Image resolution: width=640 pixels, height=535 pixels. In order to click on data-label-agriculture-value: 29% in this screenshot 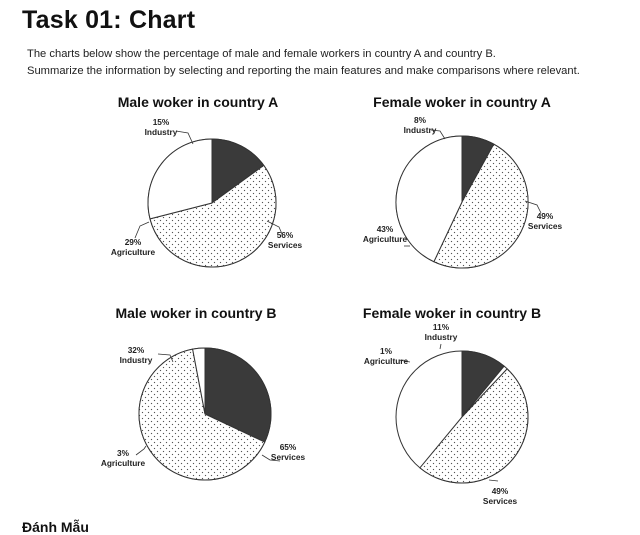, I will do `click(133, 242)`.